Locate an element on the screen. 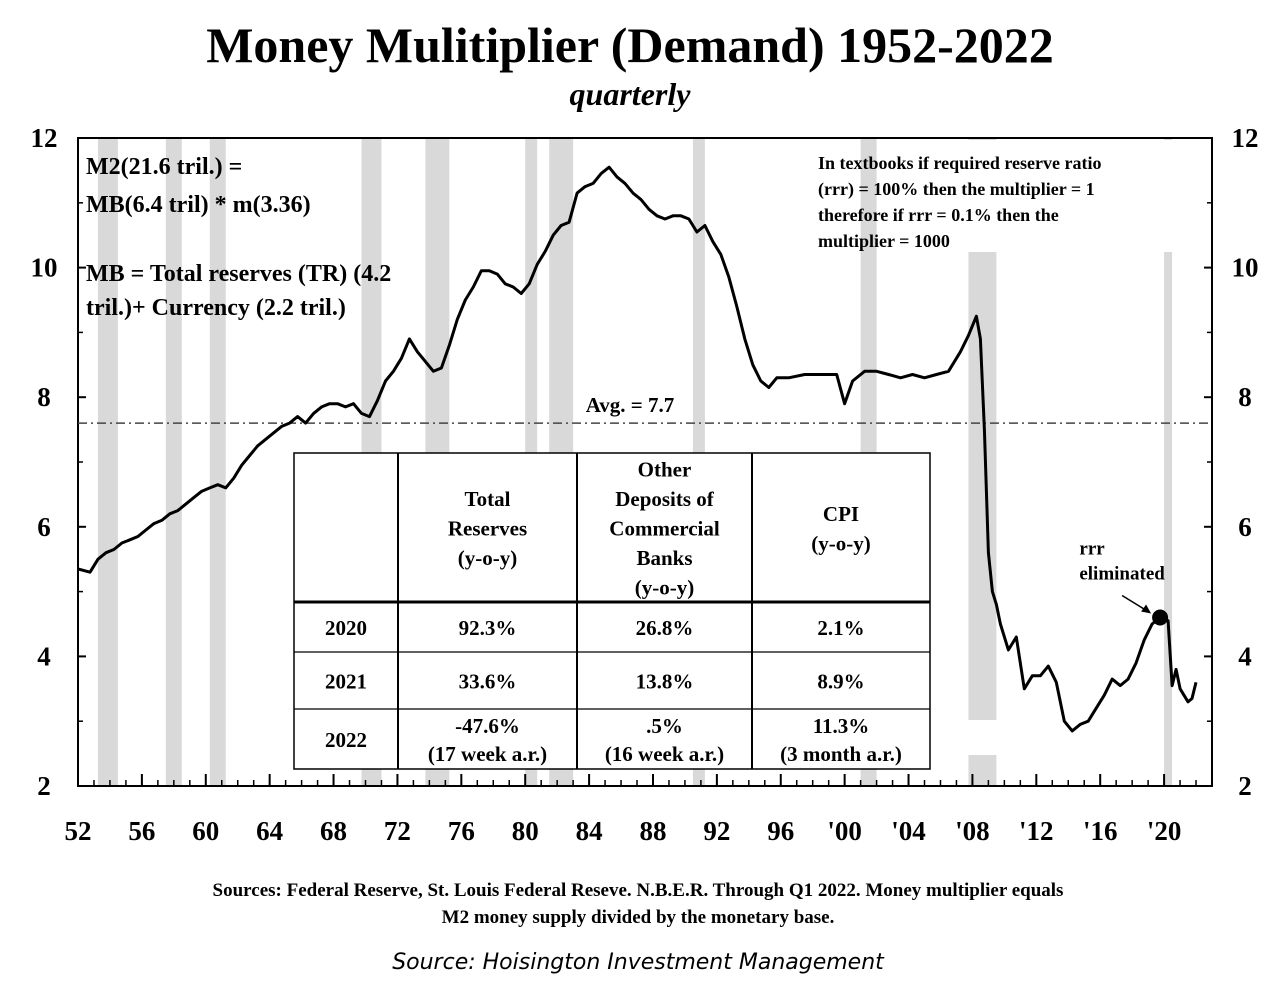 The width and height of the screenshot is (1286, 998). x-tick-label: '12 is located at coordinates (1036, 831).